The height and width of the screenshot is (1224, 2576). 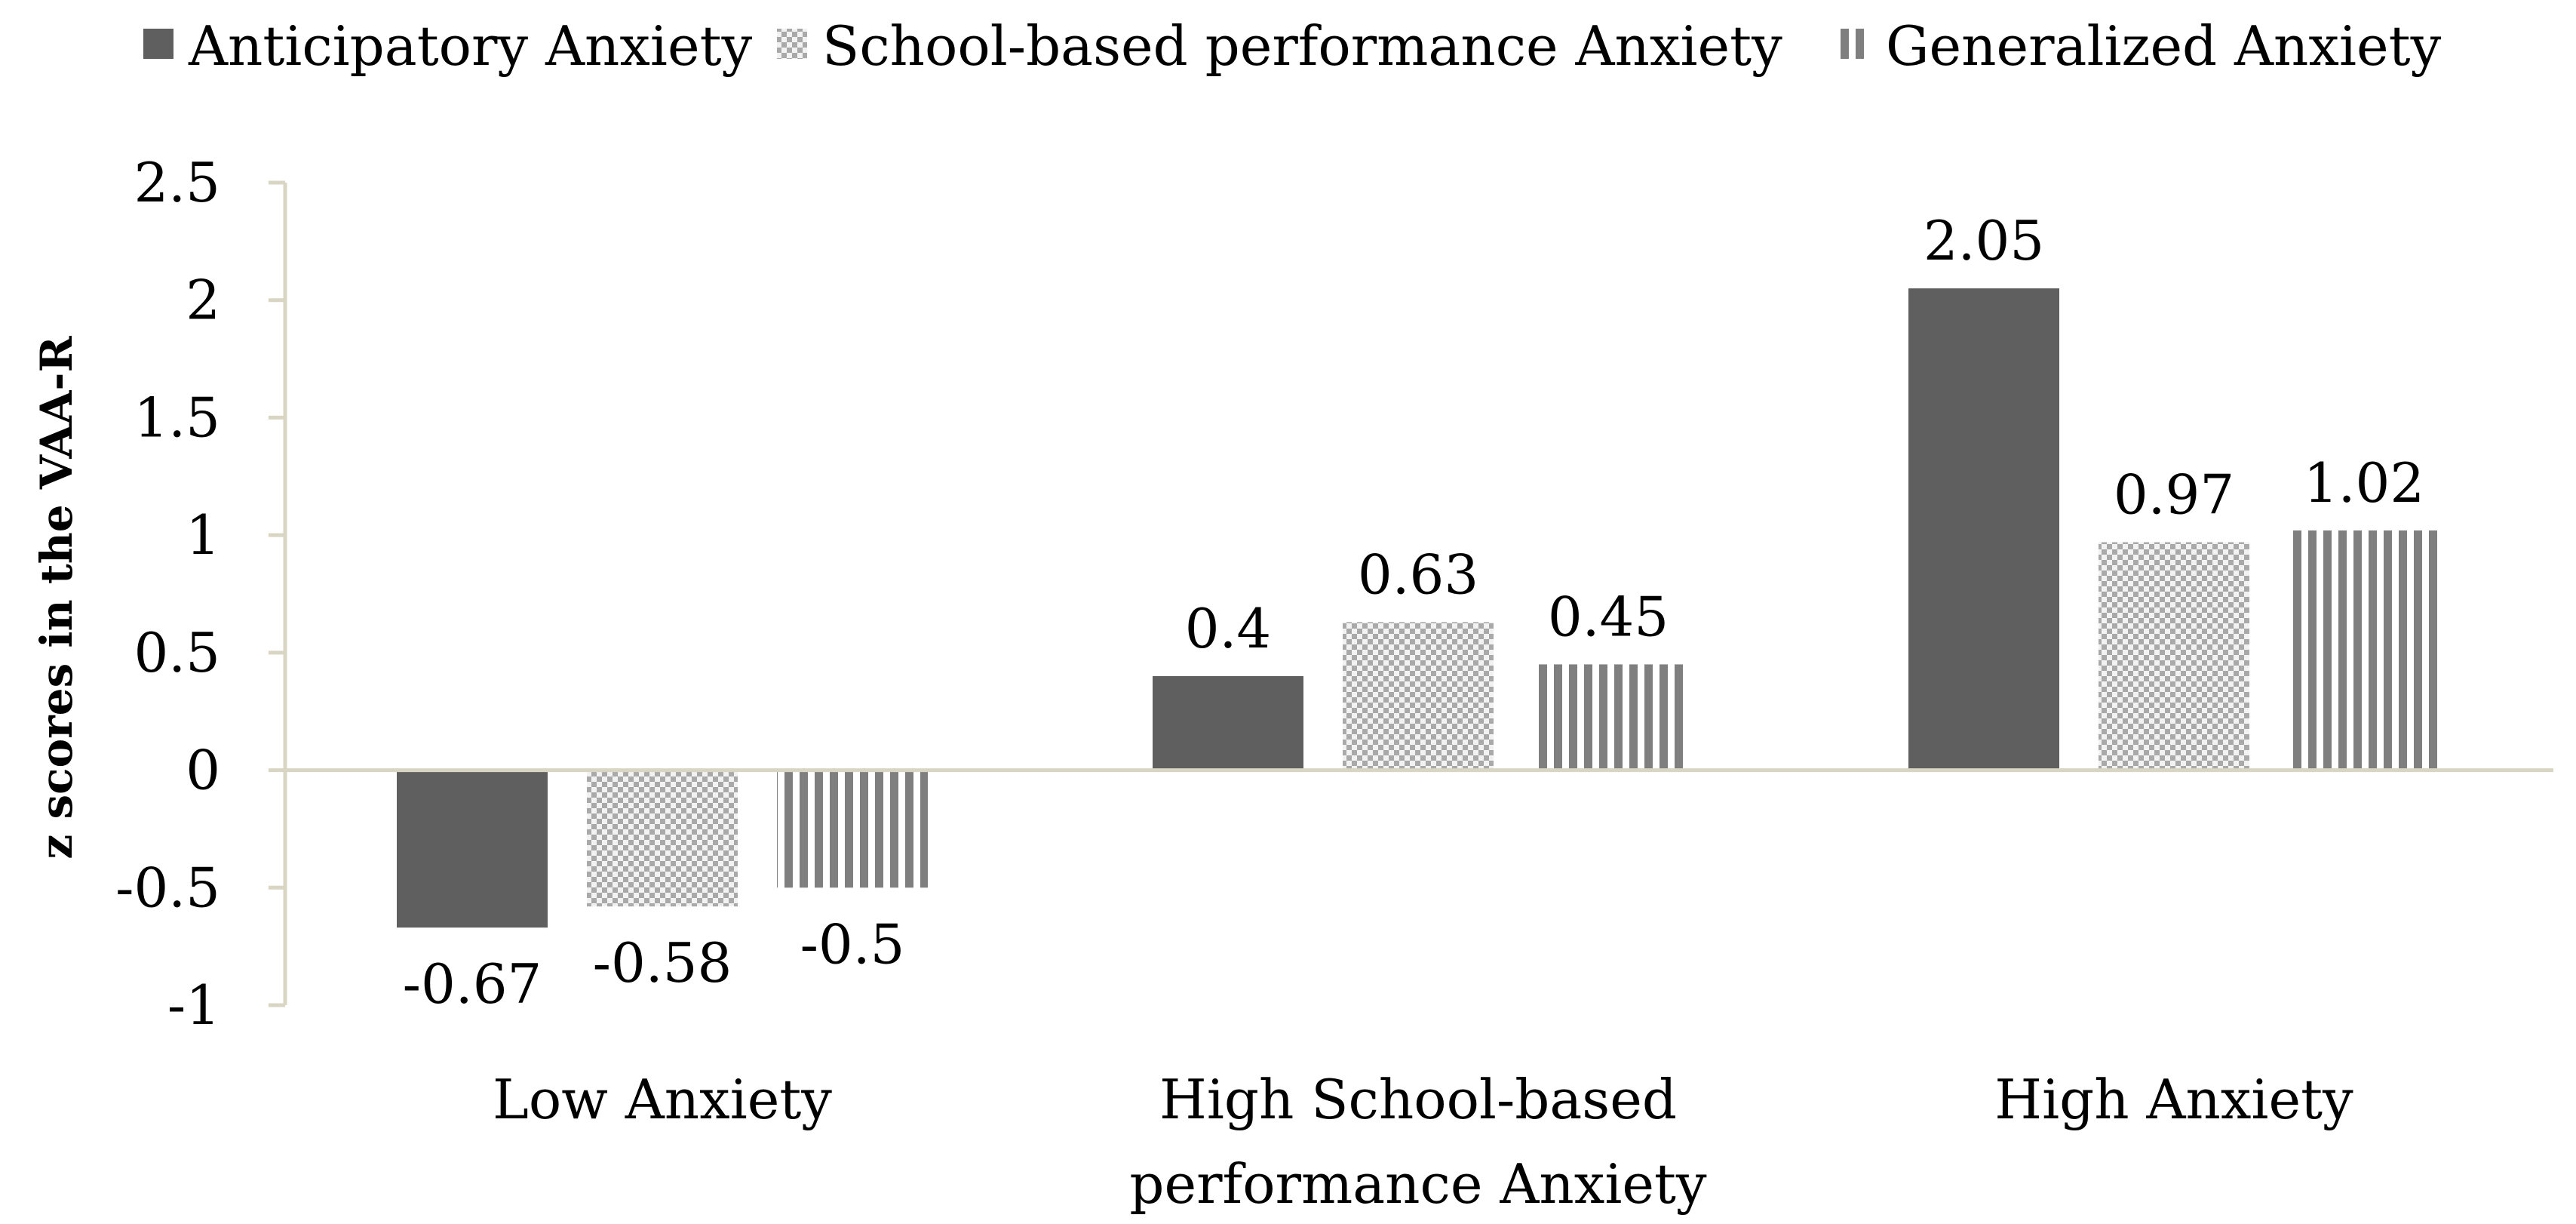 I want to click on data-label: 1.02, so click(x=2364, y=483).